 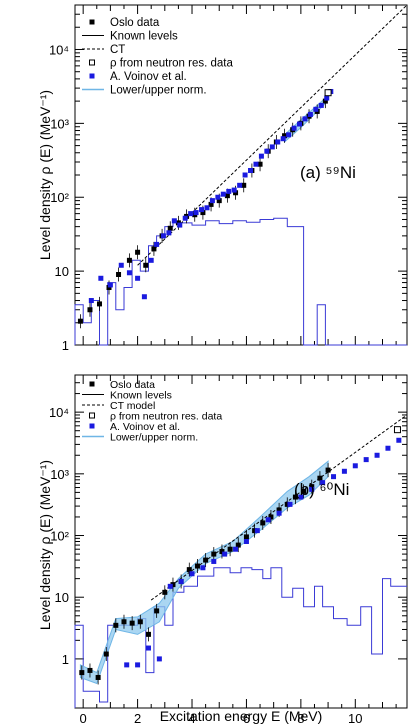 What do you see at coordinates (92, 384) in the screenshot?
I see `legend-oslo-marker` at bounding box center [92, 384].